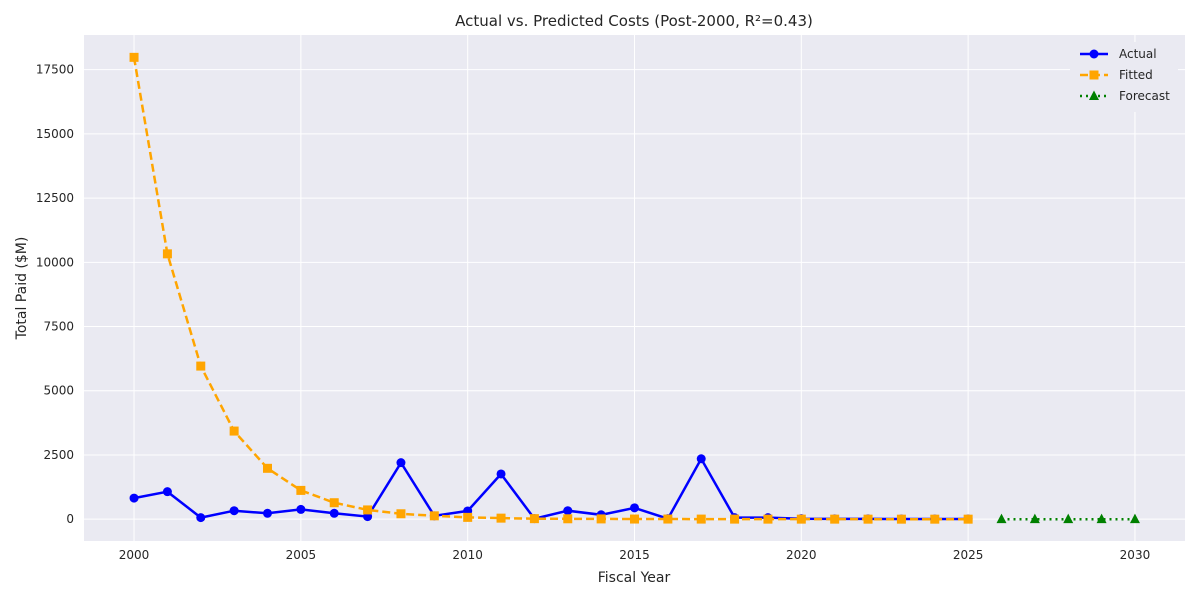 The height and width of the screenshot is (604, 1200). I want to click on legend-entry-forecast: Forecast, so click(1125, 96).